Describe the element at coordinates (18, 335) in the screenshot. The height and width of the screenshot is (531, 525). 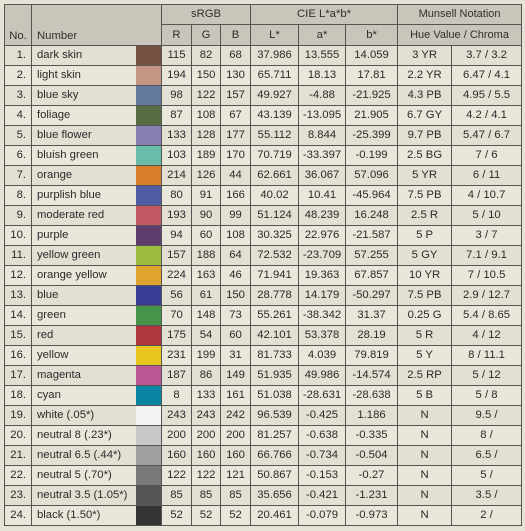
I see `cell-no: 15.` at that location.